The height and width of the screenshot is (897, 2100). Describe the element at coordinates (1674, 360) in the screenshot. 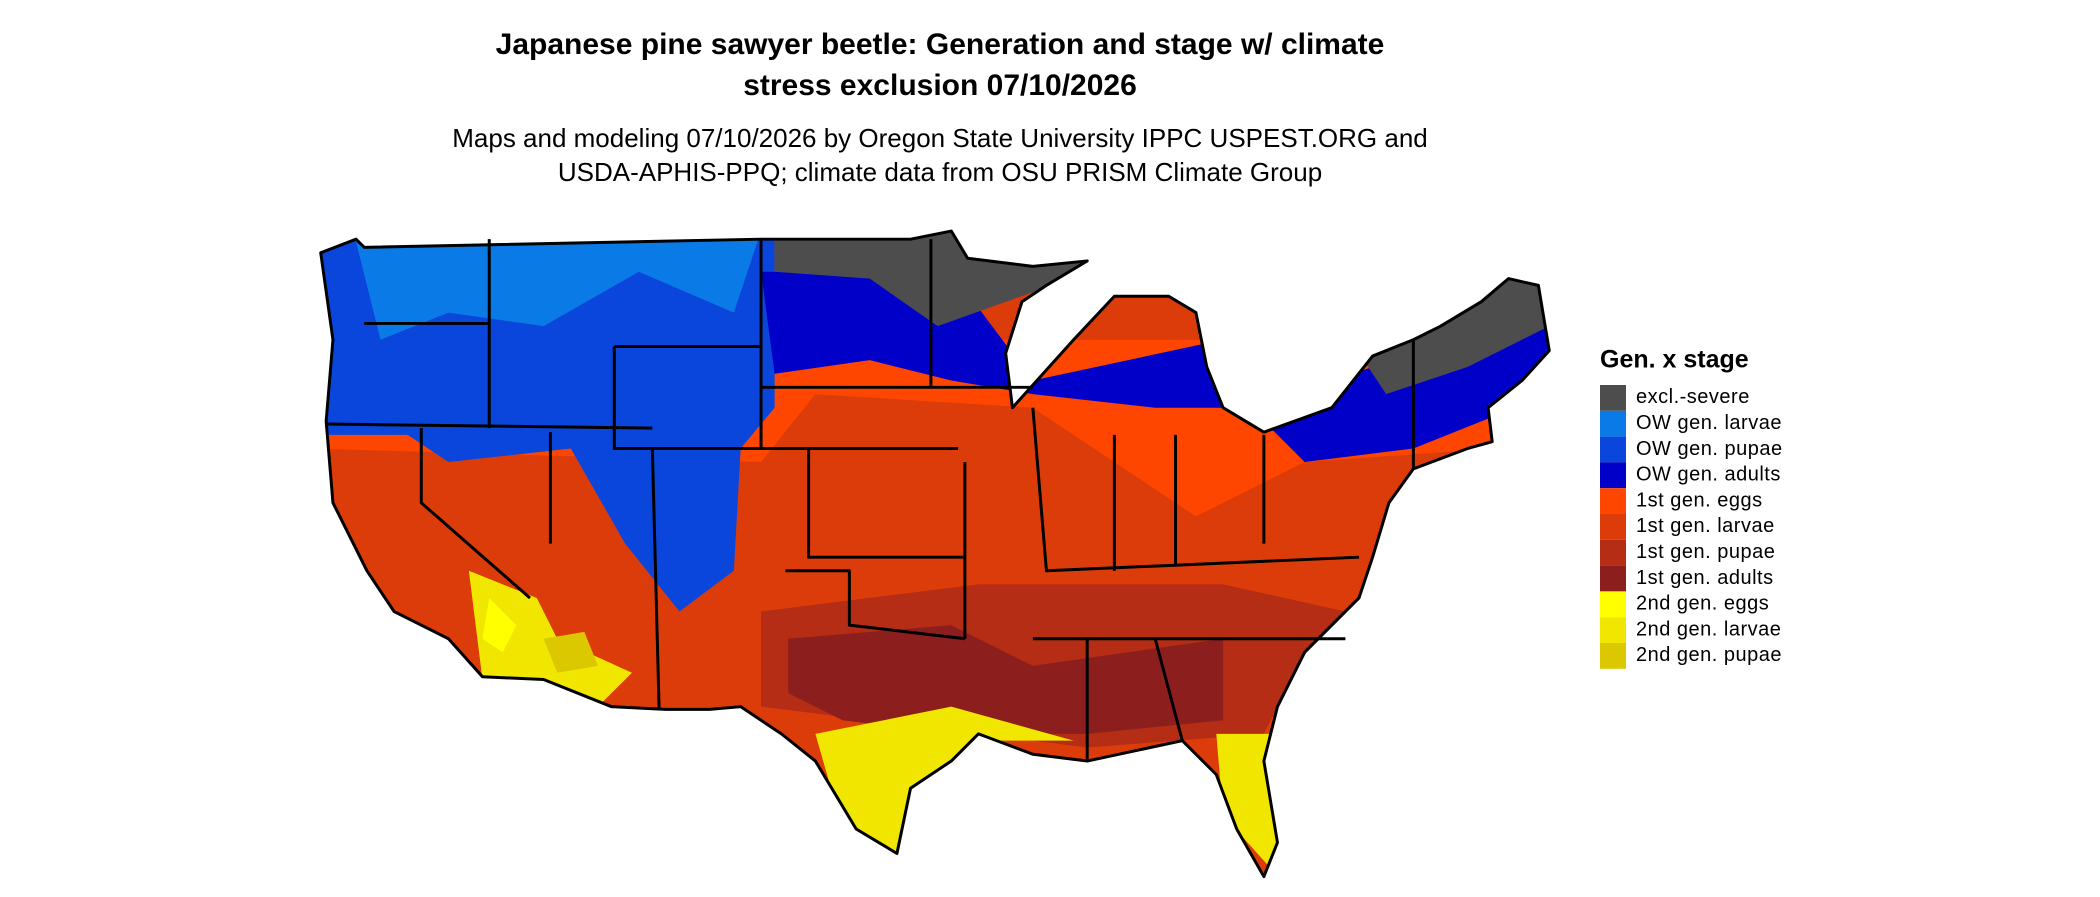

I see `legend-title: Gen. x stage` at that location.